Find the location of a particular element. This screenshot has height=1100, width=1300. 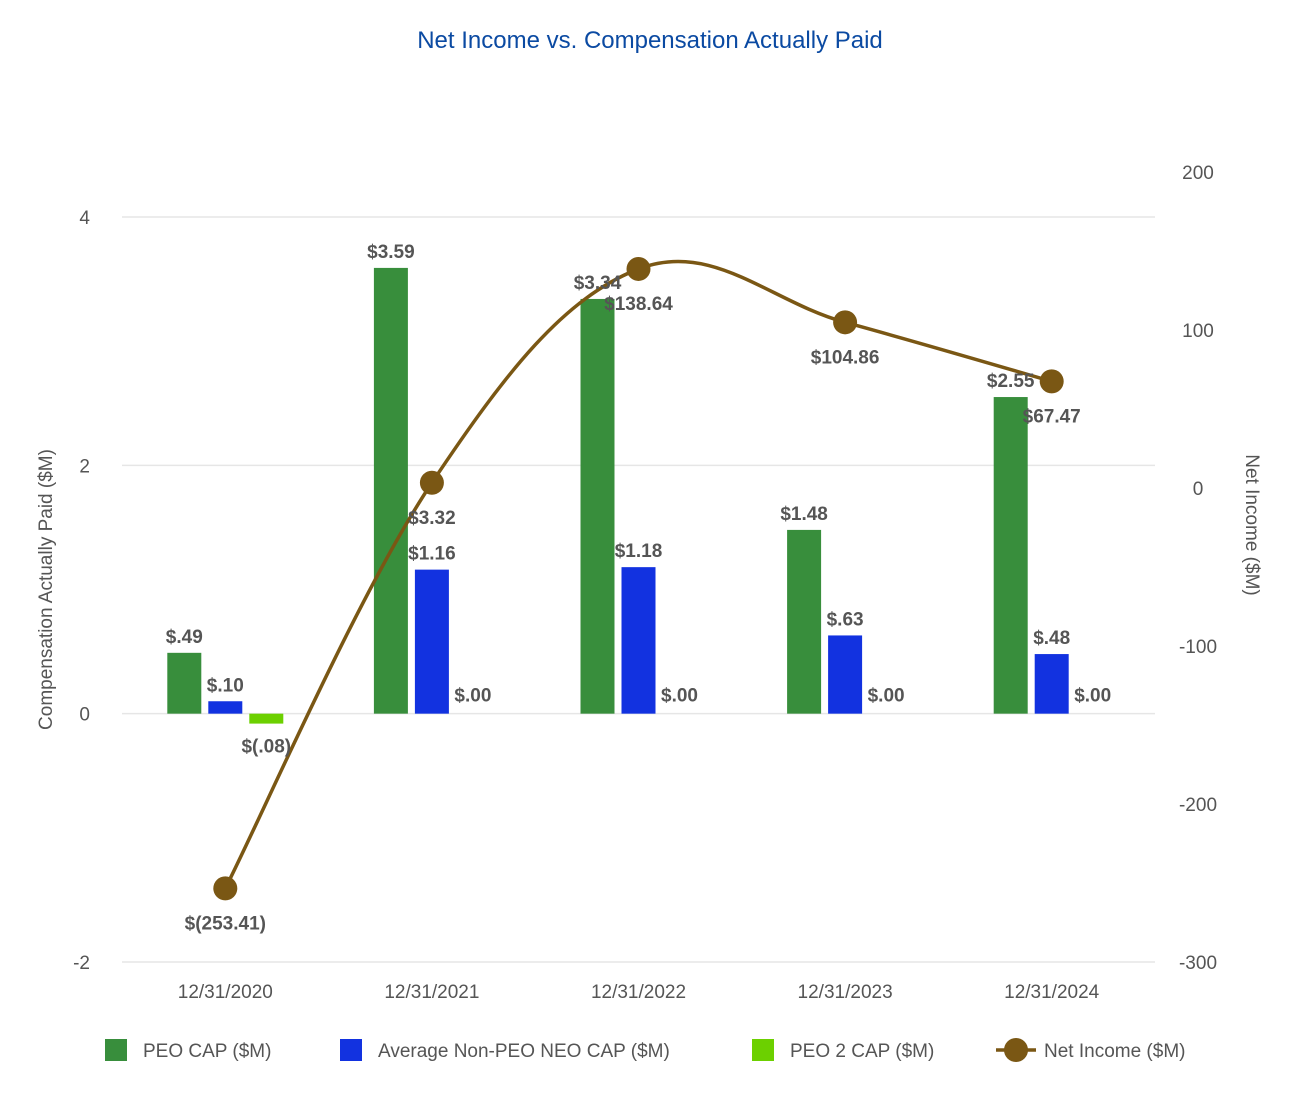

legend-label: PEO CAP ($M) is located at coordinates (207, 1051).